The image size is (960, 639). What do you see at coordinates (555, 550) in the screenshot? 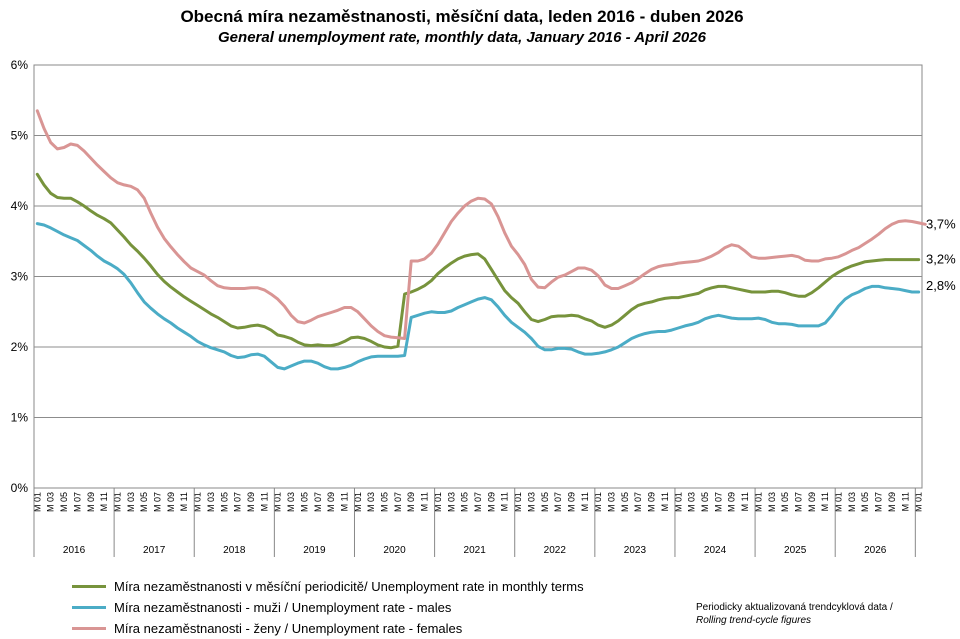
I see `x-year-label: 2022` at bounding box center [555, 550].